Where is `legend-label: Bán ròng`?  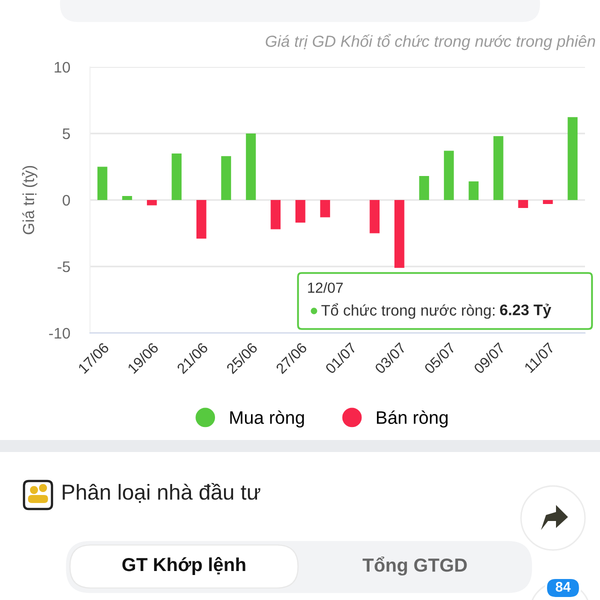 legend-label: Bán ròng is located at coordinates (412, 419).